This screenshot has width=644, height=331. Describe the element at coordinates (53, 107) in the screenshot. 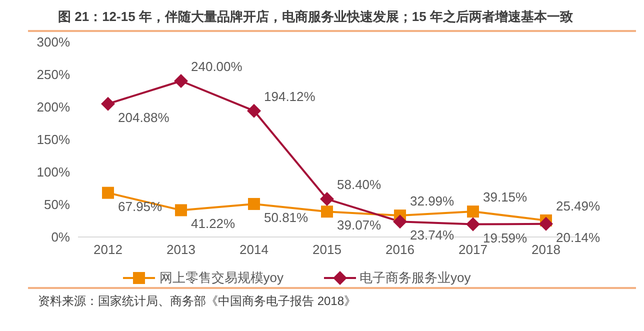

I see `y-tick-label: 200%` at that location.